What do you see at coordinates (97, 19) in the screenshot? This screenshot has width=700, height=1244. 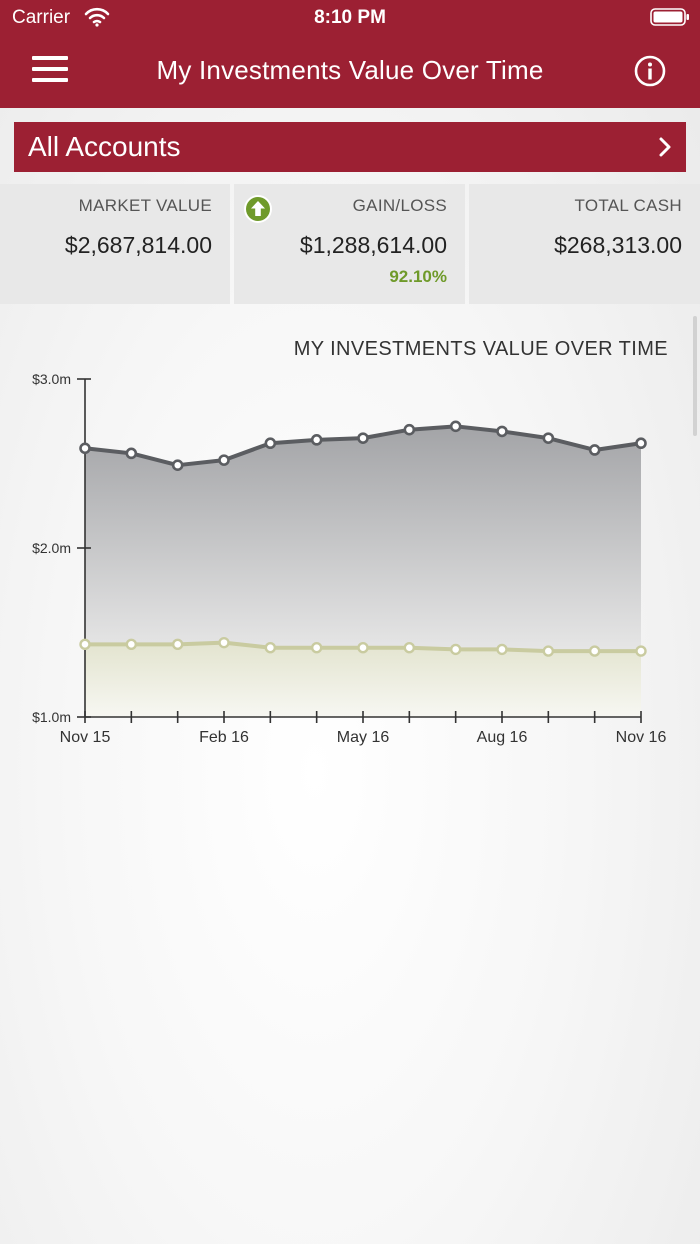 I see `wifi-icon` at bounding box center [97, 19].